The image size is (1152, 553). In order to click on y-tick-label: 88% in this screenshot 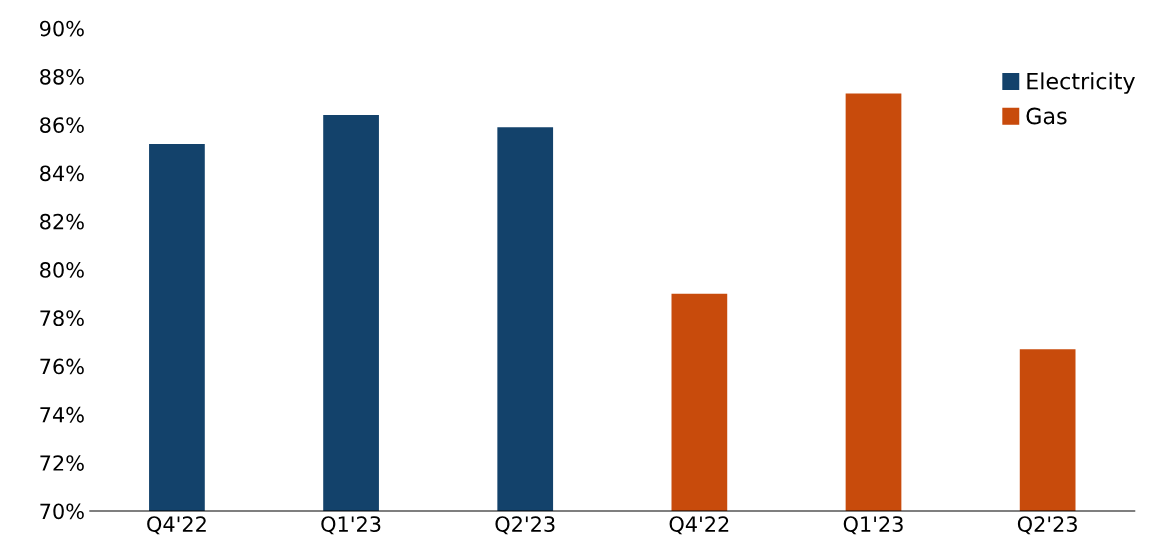, I will do `click(62, 76)`.